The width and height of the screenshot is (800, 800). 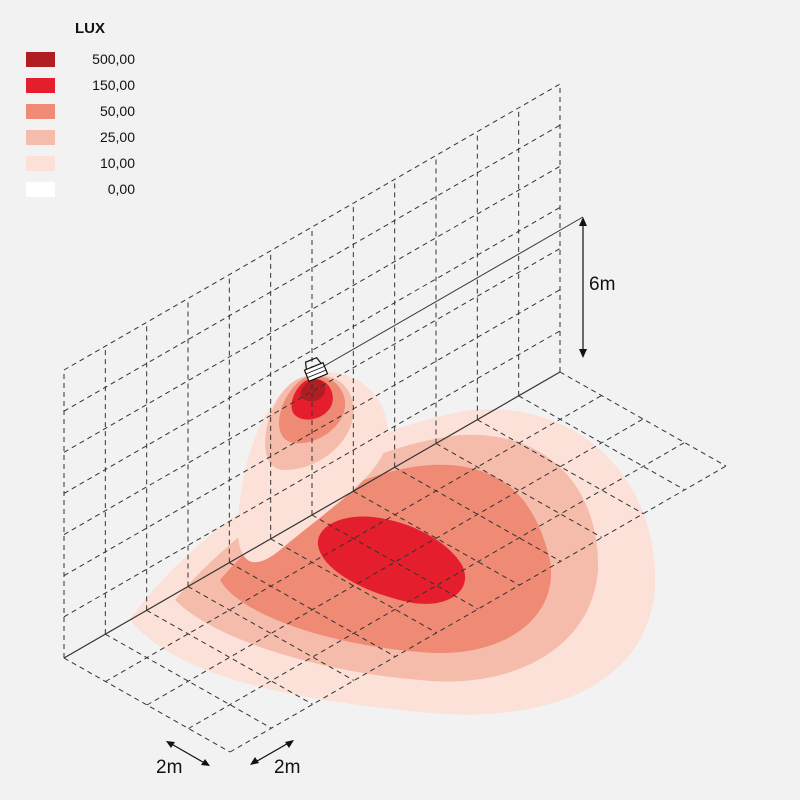 I want to click on wall-isolux, so click(x=313, y=467).